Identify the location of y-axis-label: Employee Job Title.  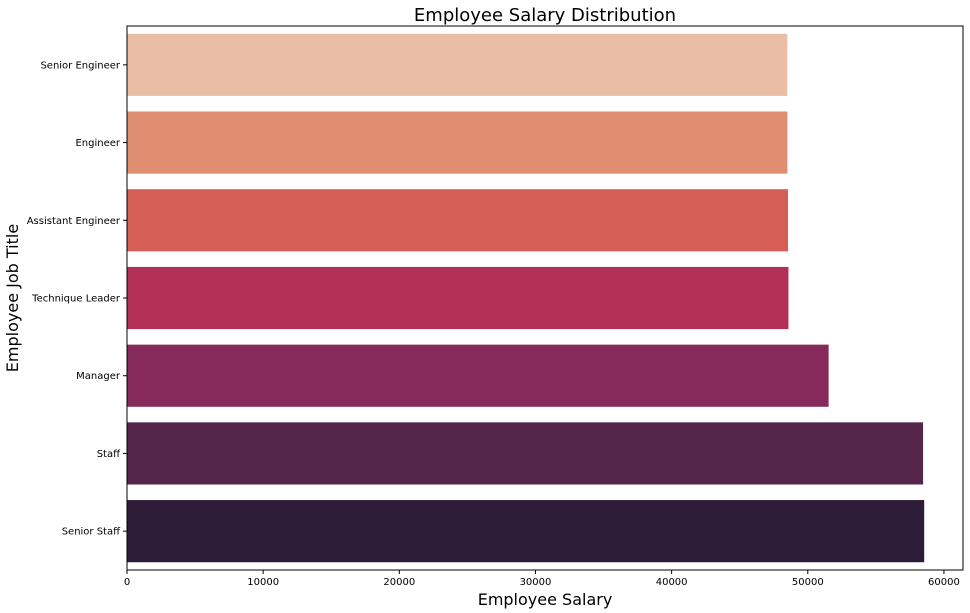
(12, 298).